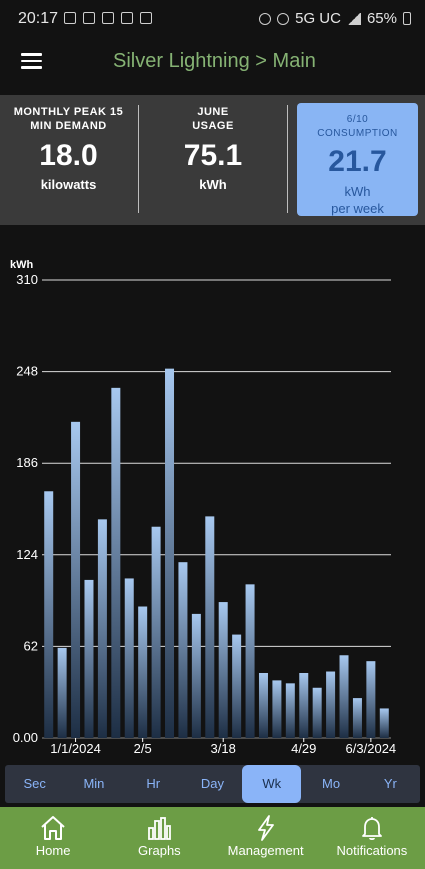 Image resolution: width=425 pixels, height=869 pixels. Describe the element at coordinates (223, 748) in the screenshot. I see `x-tick-label: 3/18` at that location.